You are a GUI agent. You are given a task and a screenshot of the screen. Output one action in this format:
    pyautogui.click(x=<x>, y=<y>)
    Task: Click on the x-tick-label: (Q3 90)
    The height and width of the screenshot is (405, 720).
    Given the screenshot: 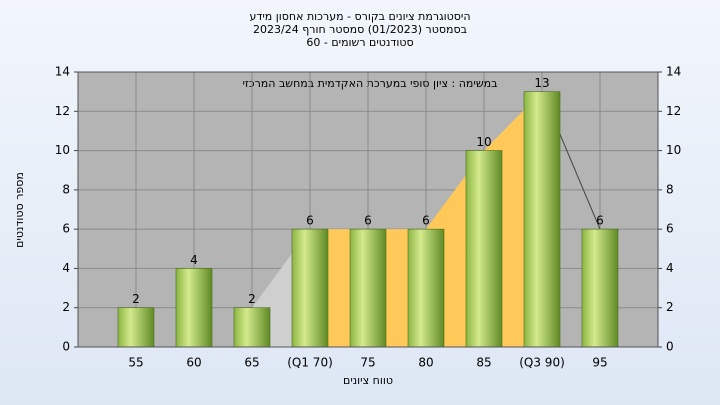 What is the action you would take?
    pyautogui.click(x=542, y=363)
    